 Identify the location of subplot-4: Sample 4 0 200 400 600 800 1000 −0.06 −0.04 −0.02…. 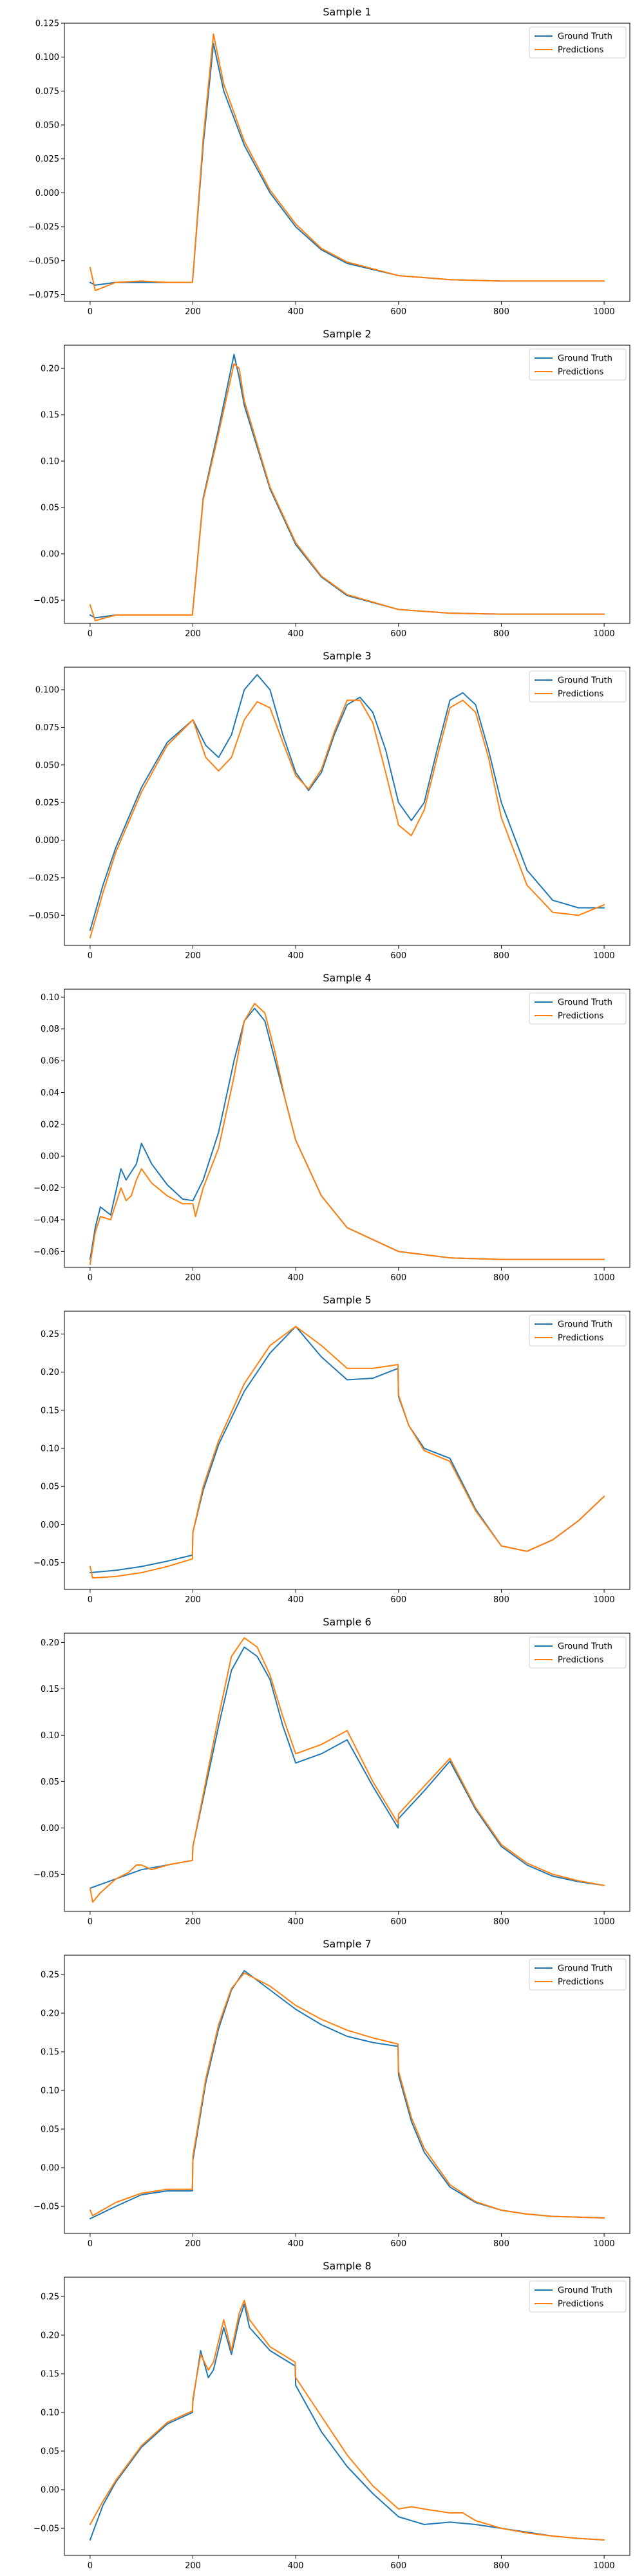
(332, 1127).